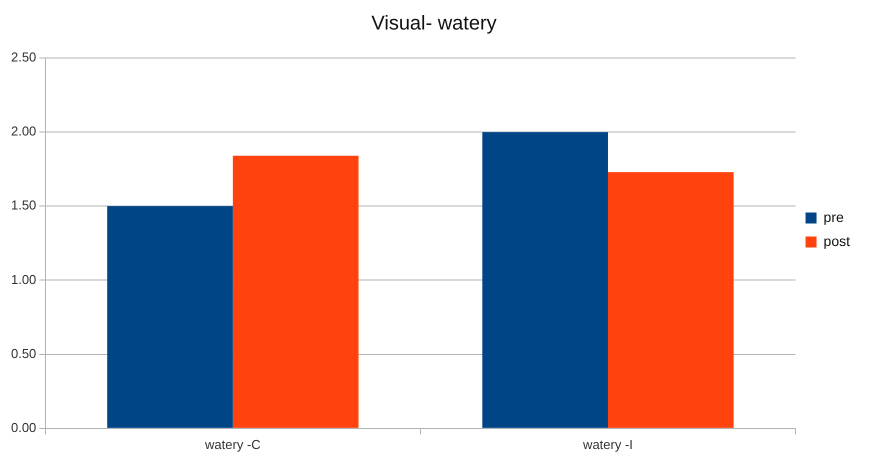  I want to click on x-tick-label: watery -C, so click(232, 444).